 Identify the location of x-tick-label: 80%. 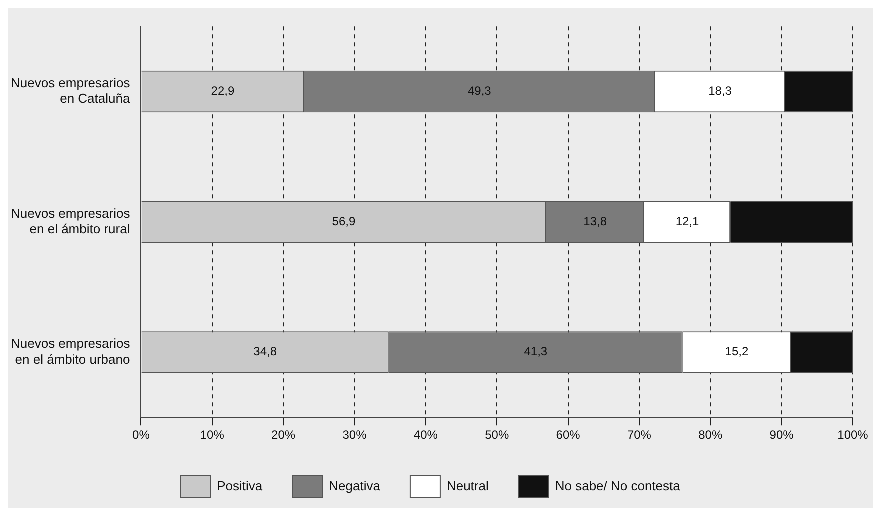
(710, 435).